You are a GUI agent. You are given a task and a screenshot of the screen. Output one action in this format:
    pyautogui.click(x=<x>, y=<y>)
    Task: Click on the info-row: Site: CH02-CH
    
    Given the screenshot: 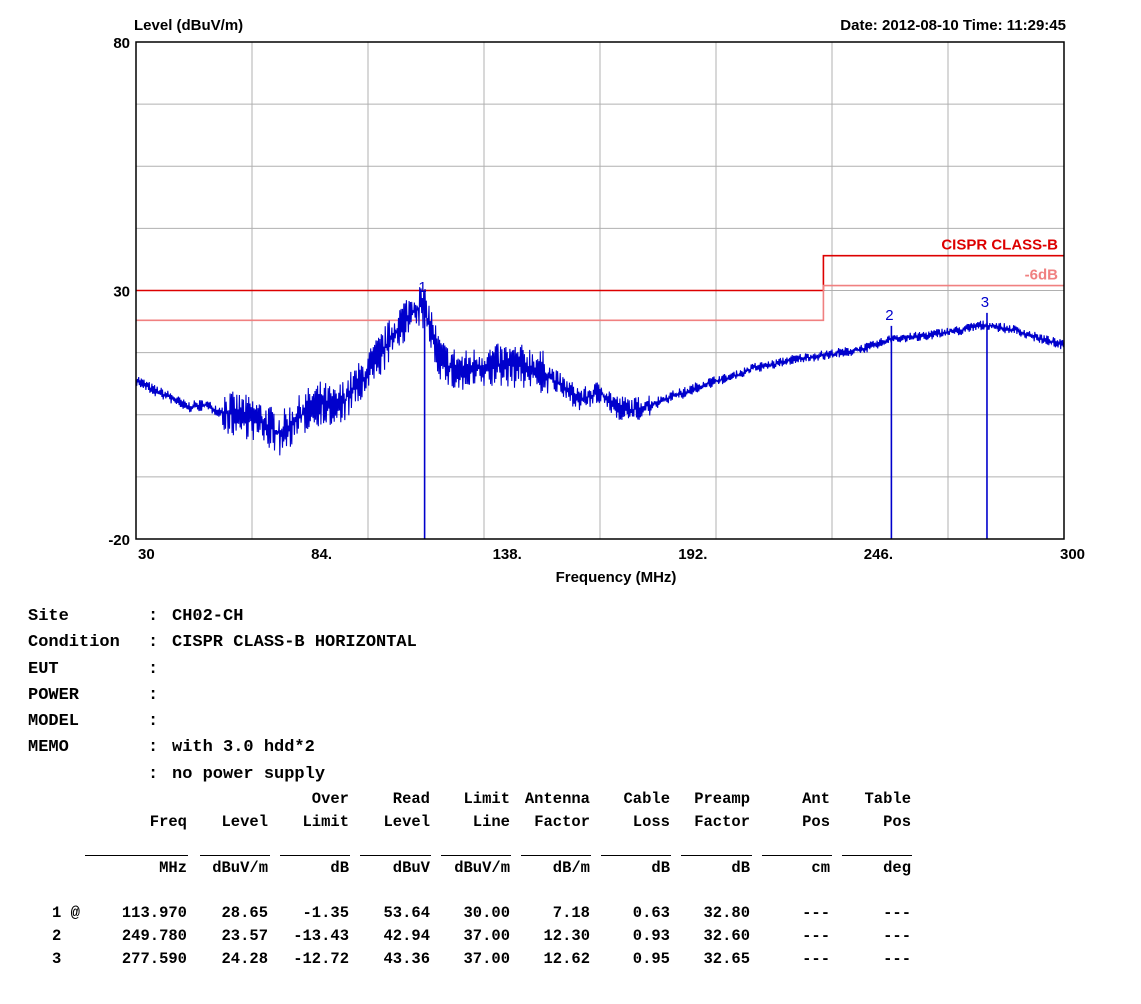 What is the action you would take?
    pyautogui.click(x=222, y=617)
    